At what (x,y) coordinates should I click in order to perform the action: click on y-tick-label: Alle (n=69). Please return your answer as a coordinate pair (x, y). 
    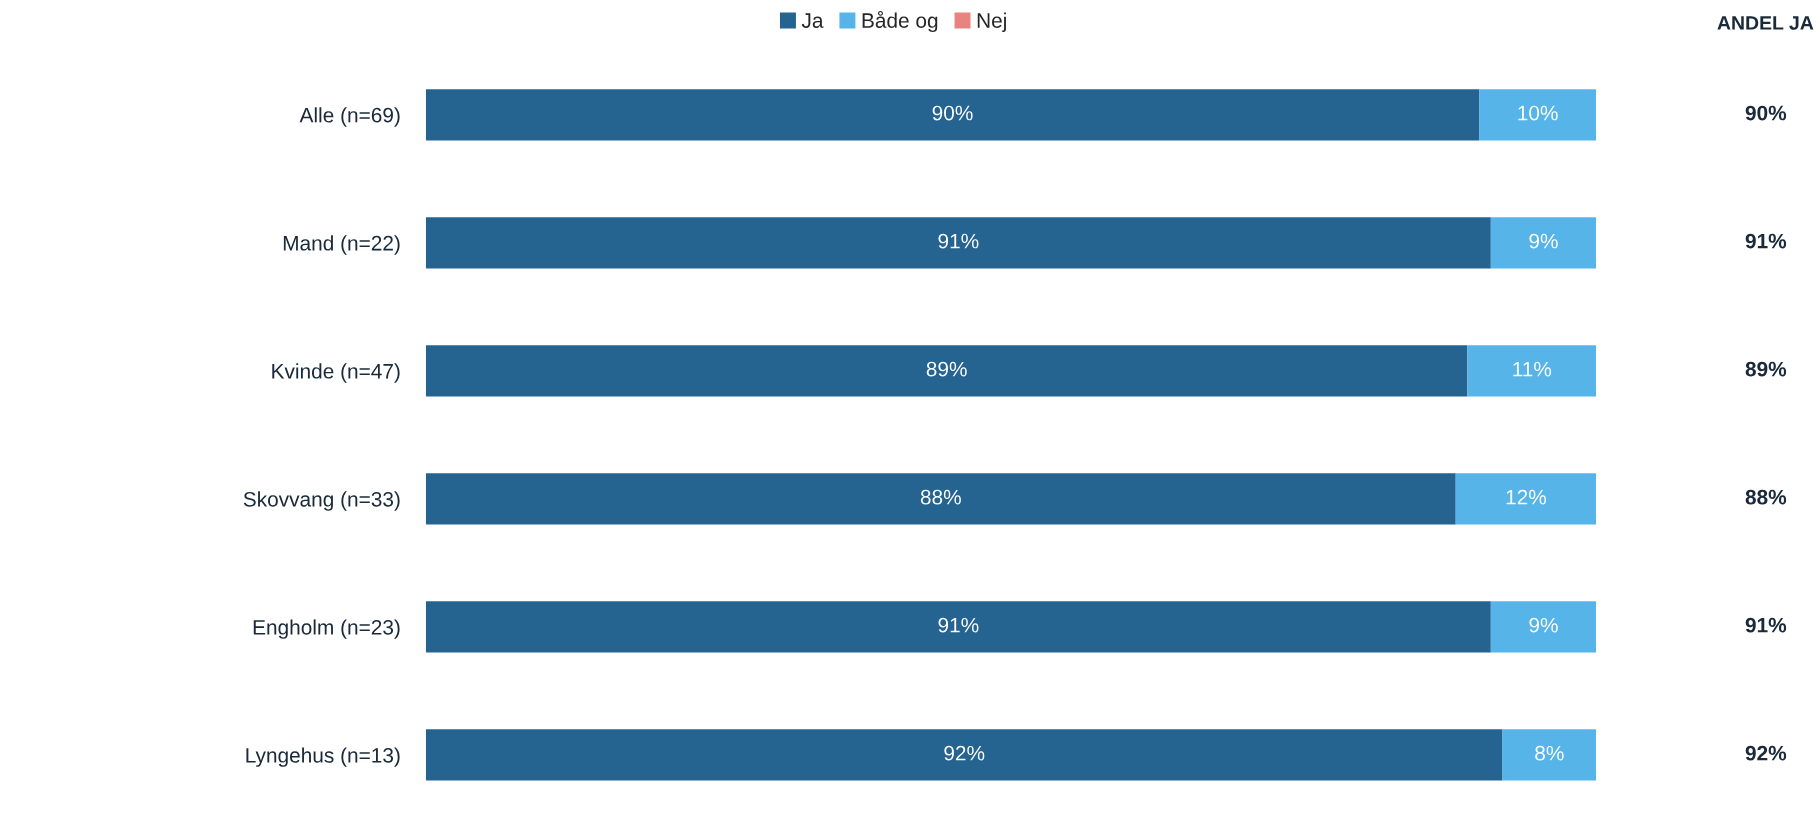
    Looking at the image, I should click on (349, 117).